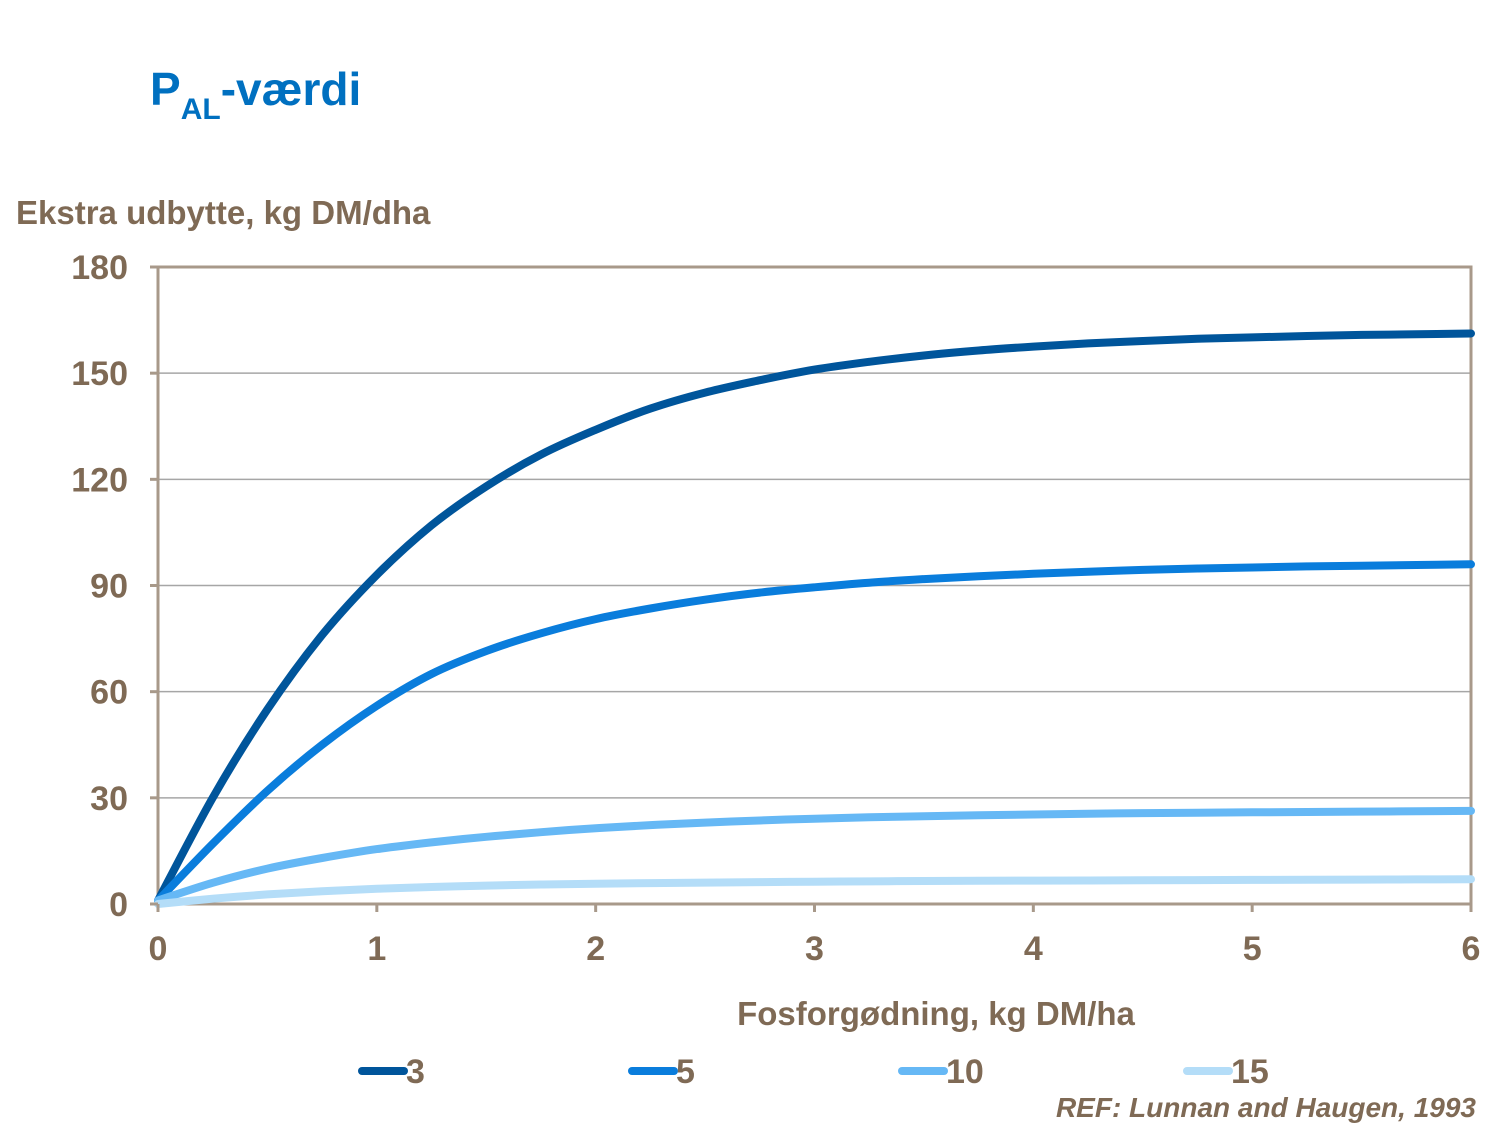  What do you see at coordinates (1265, 1107) in the screenshot?
I see `reference-note: REF: Lunnan and Haugen, 1993` at bounding box center [1265, 1107].